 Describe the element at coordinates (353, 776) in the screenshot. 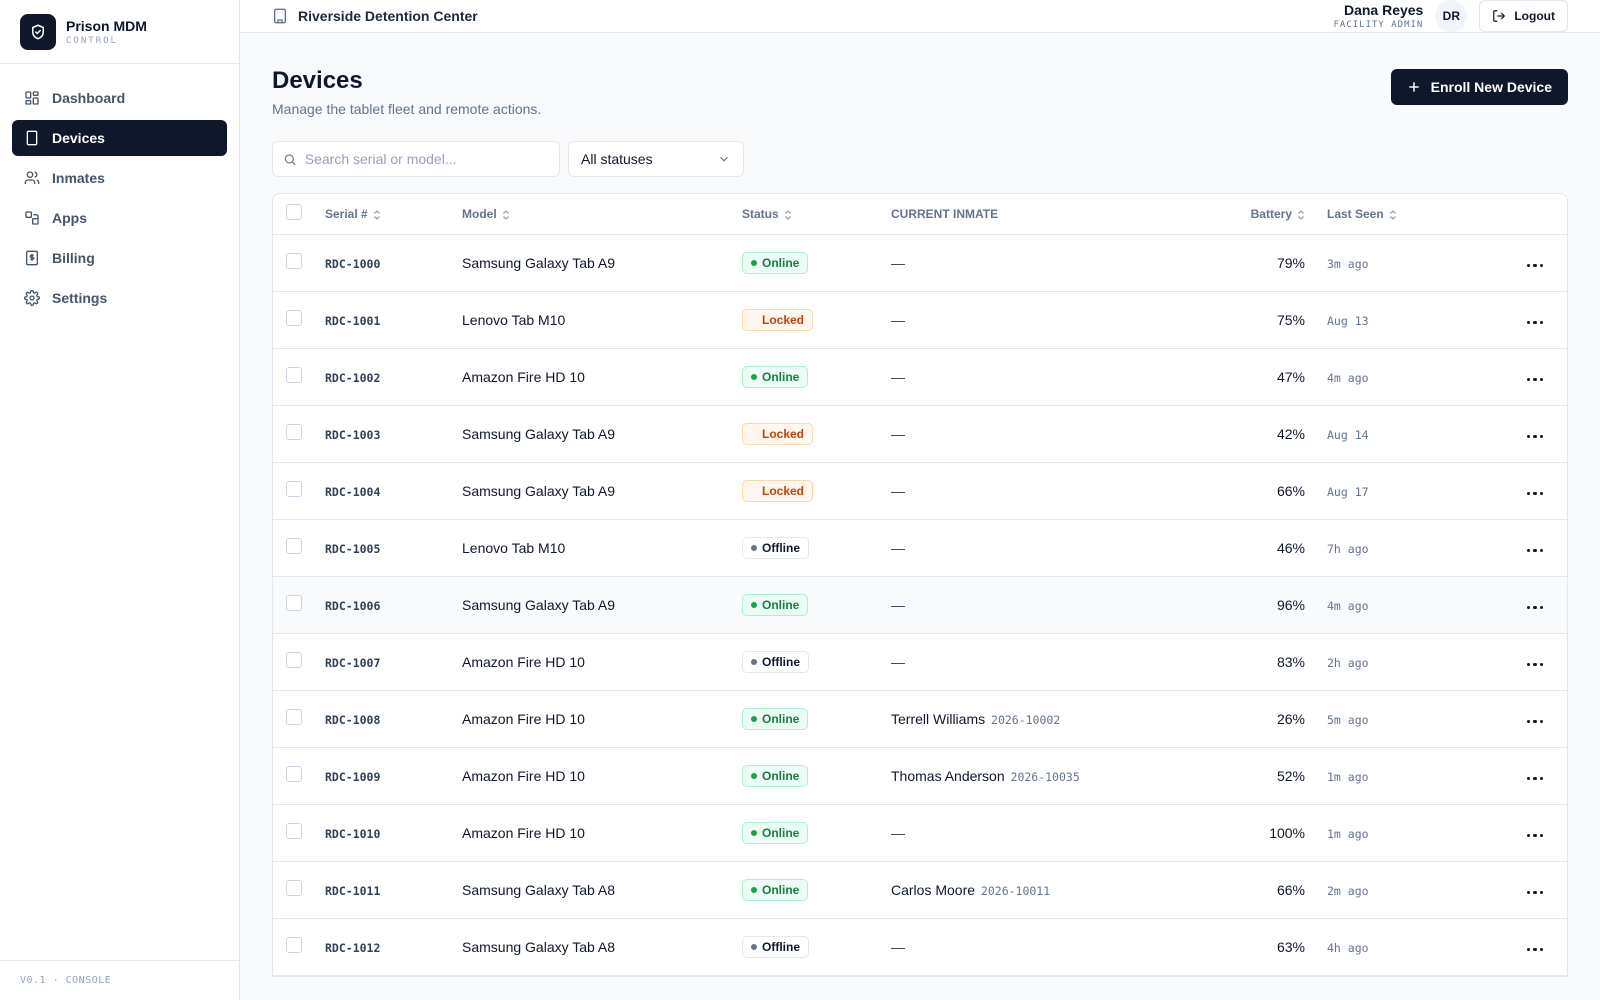

I see `serial-cell: RDC-1009` at that location.